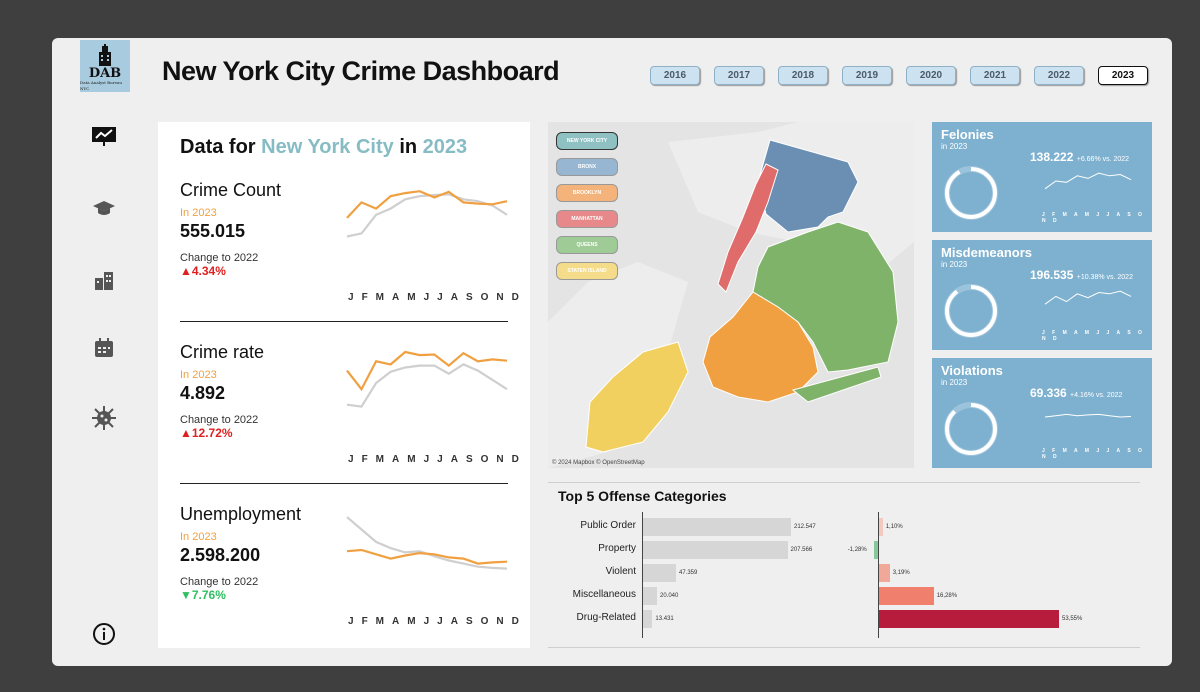 This screenshot has width=1200, height=692. I want to click on card-donut, so click(971, 193).